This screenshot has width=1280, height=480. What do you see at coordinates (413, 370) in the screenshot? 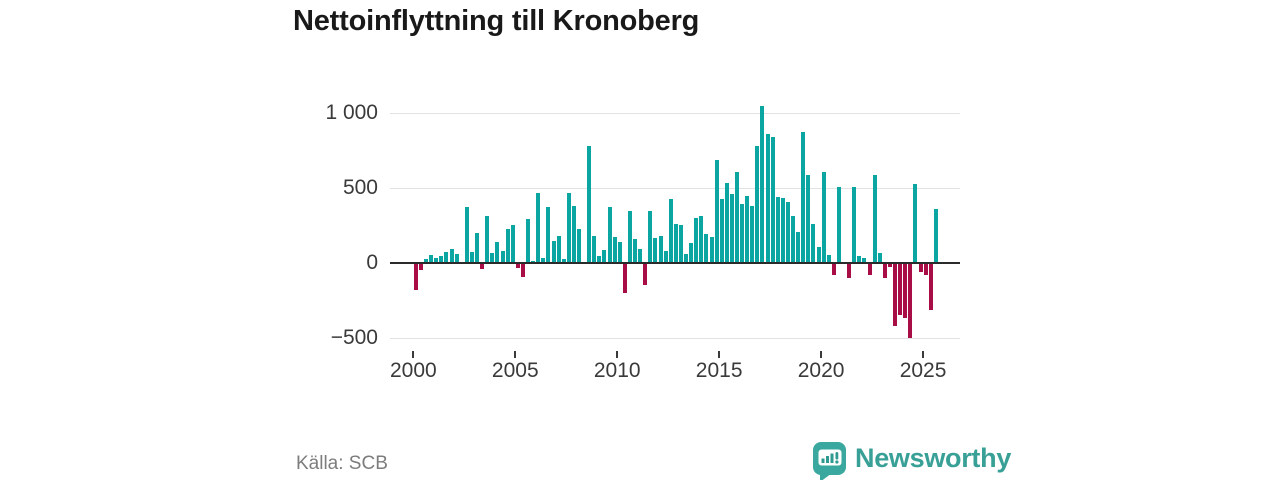
I see `x-tick-label: 2000` at bounding box center [413, 370].